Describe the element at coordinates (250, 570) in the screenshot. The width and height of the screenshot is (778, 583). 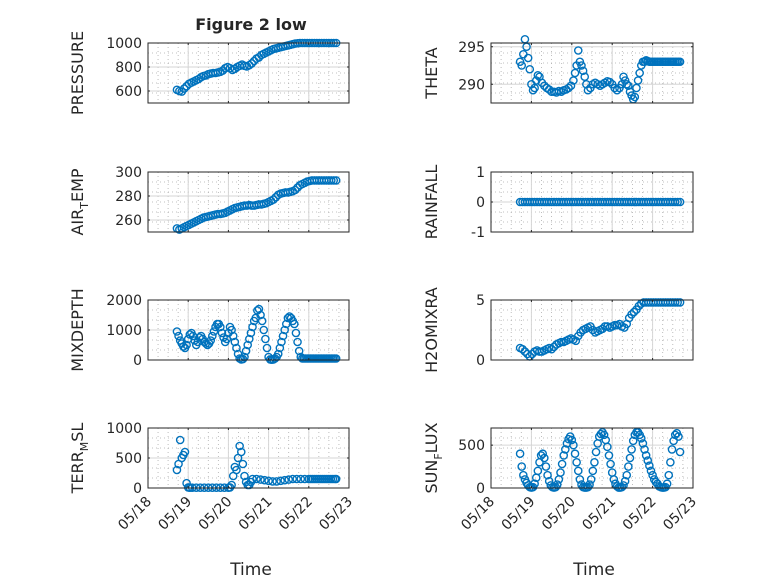
I see `x-axis-label-left: Time` at that location.